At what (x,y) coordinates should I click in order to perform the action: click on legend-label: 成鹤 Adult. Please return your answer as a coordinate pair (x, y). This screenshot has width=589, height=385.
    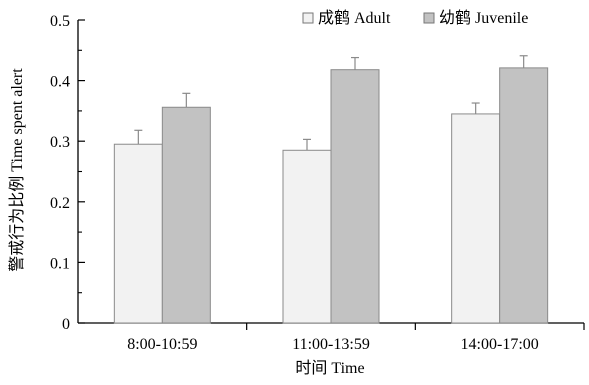
    Looking at the image, I should click on (354, 18).